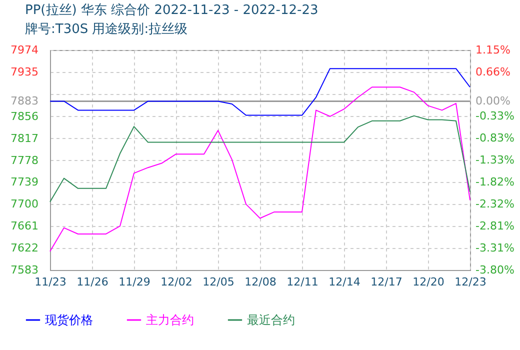  What do you see at coordinates (106, 29) in the screenshot?
I see `chart-subtitle: 牌号:T30S 用途级别:拉丝级` at bounding box center [106, 29].